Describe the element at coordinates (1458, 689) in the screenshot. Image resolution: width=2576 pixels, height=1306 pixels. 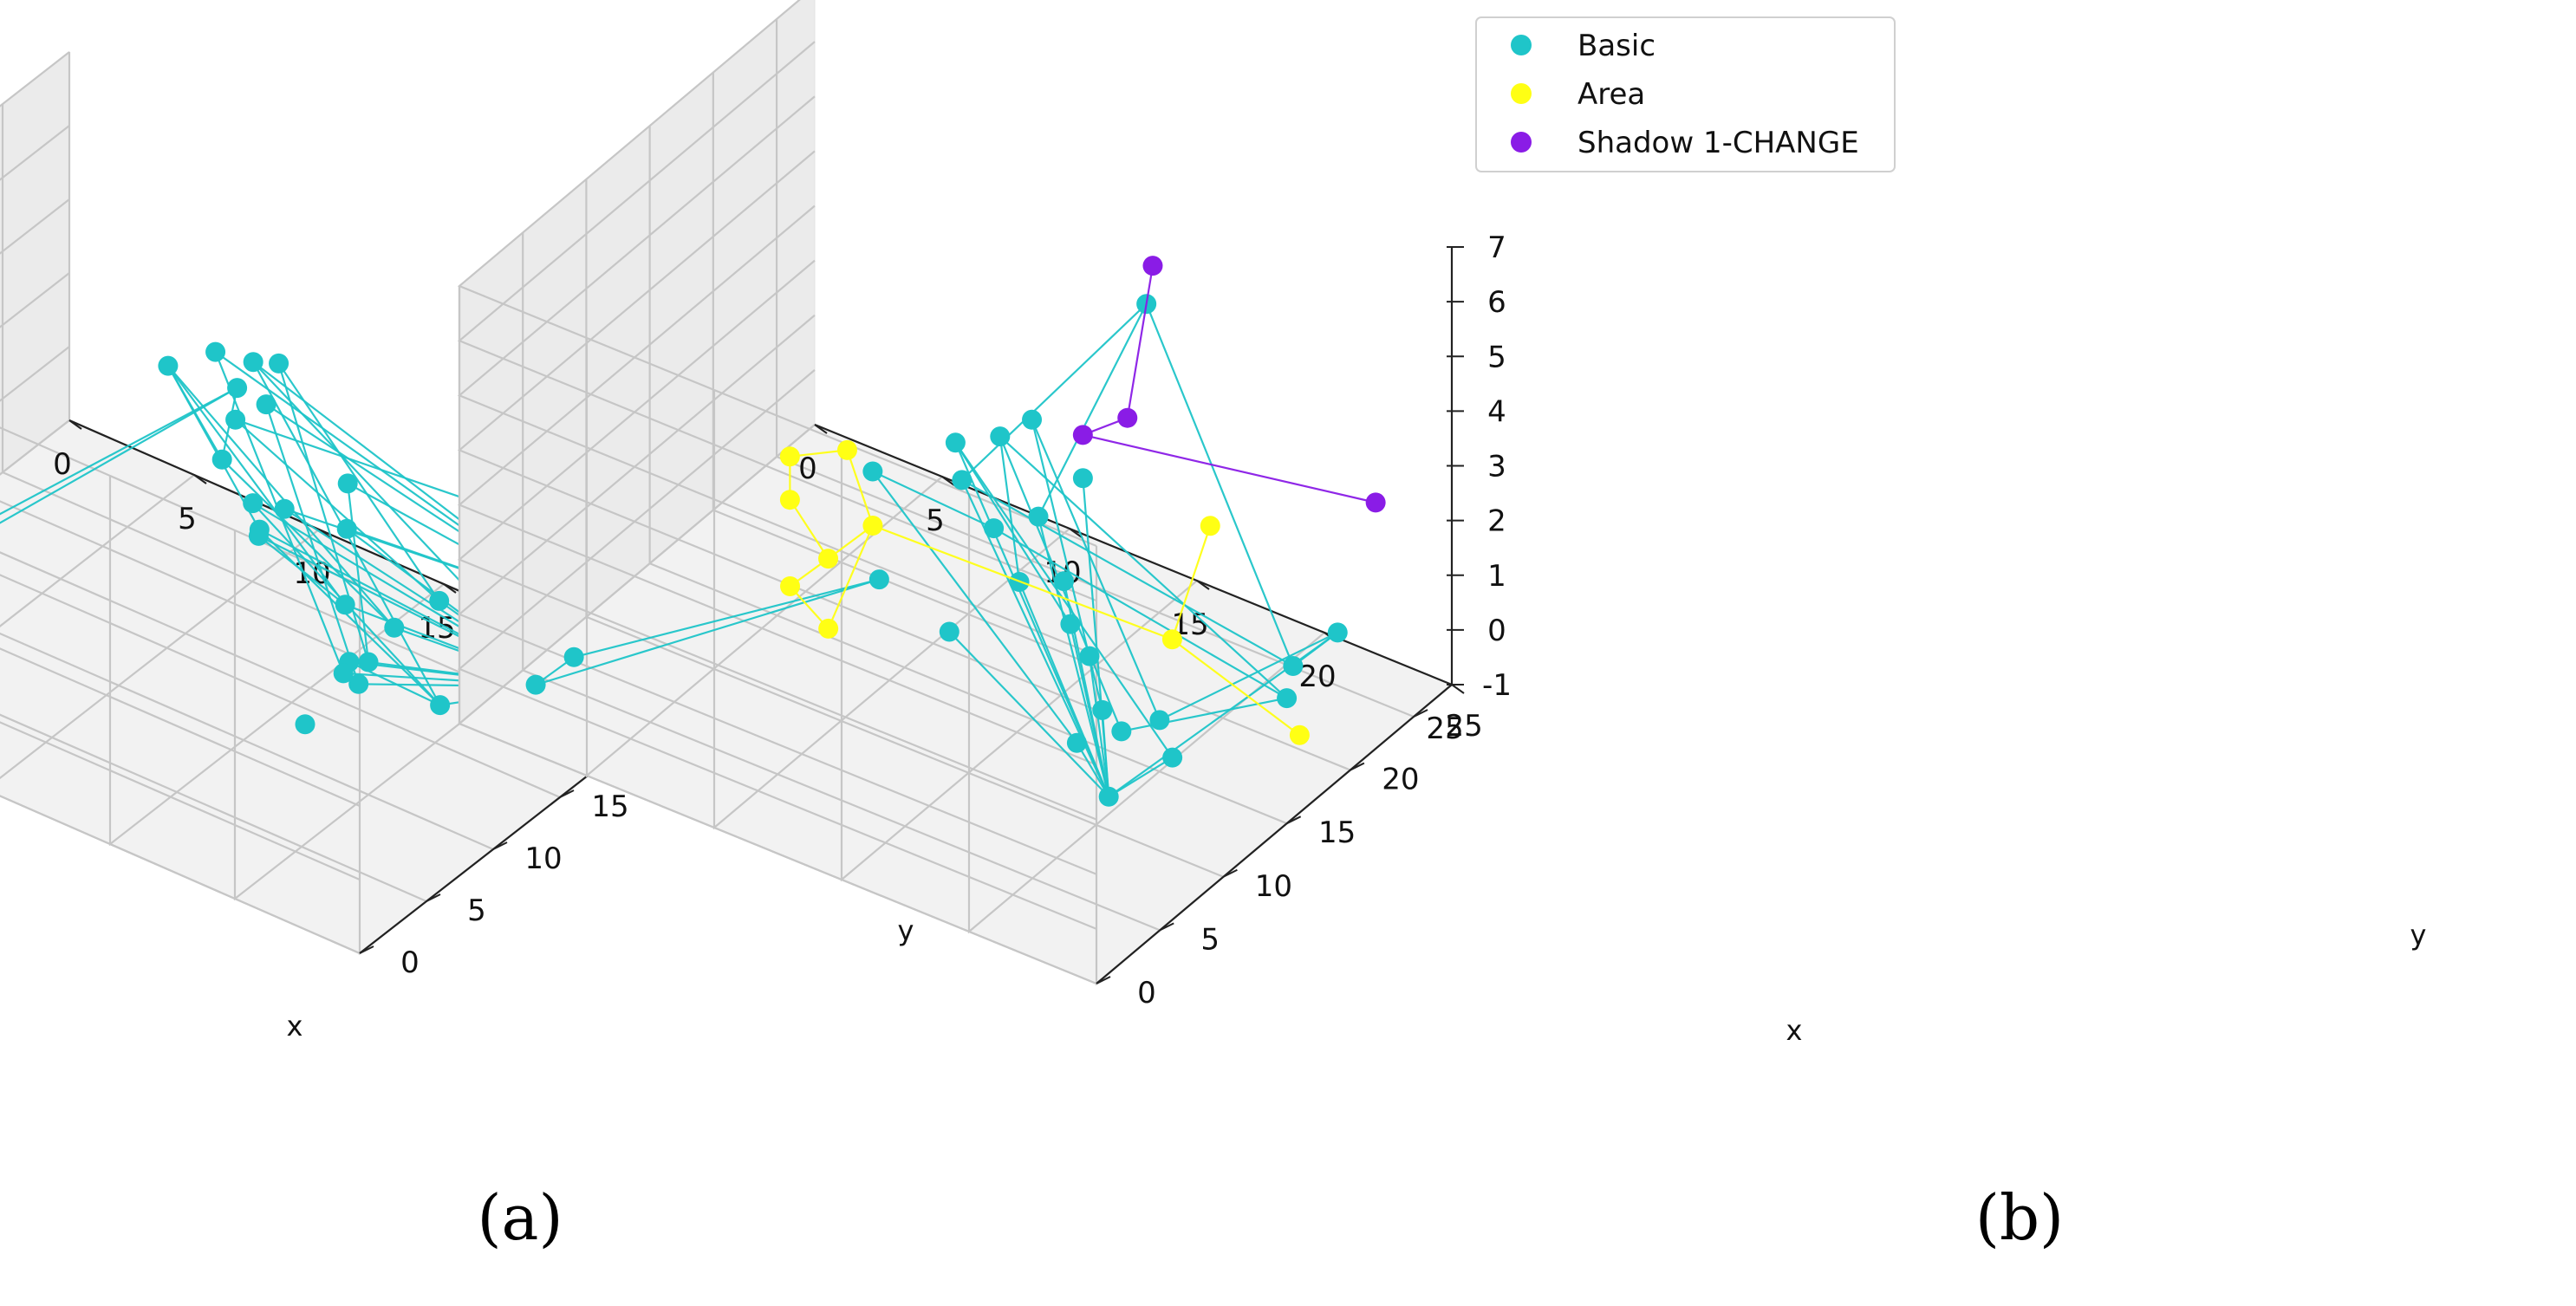
I see `x-tick` at that location.